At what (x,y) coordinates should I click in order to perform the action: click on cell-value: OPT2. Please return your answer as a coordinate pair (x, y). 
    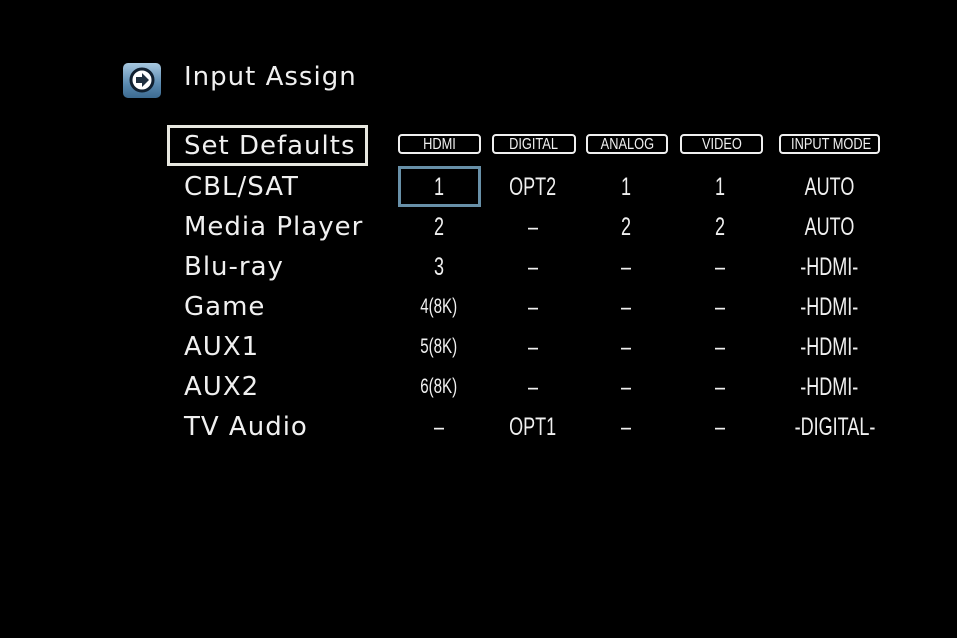
    Looking at the image, I should click on (533, 187).